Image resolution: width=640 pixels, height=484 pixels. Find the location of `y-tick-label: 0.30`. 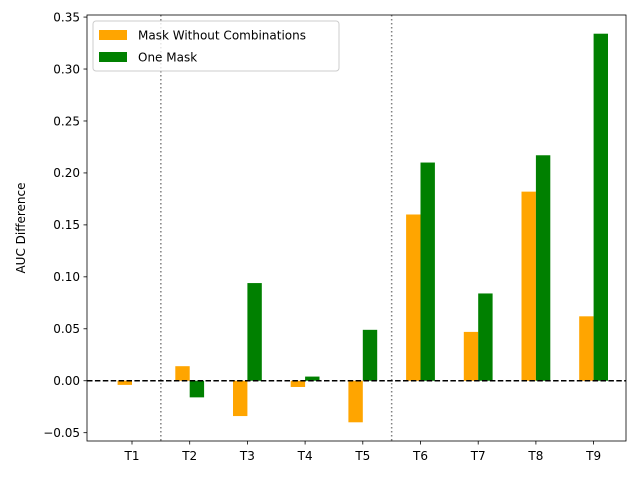

y-tick-label: 0.30 is located at coordinates (66, 69).